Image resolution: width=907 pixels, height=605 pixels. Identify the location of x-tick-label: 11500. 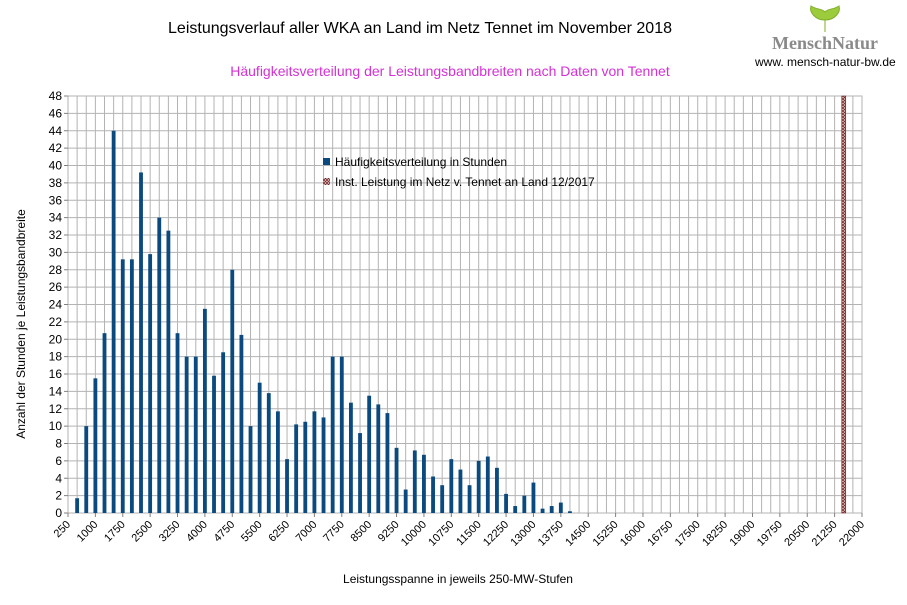
(469, 534).